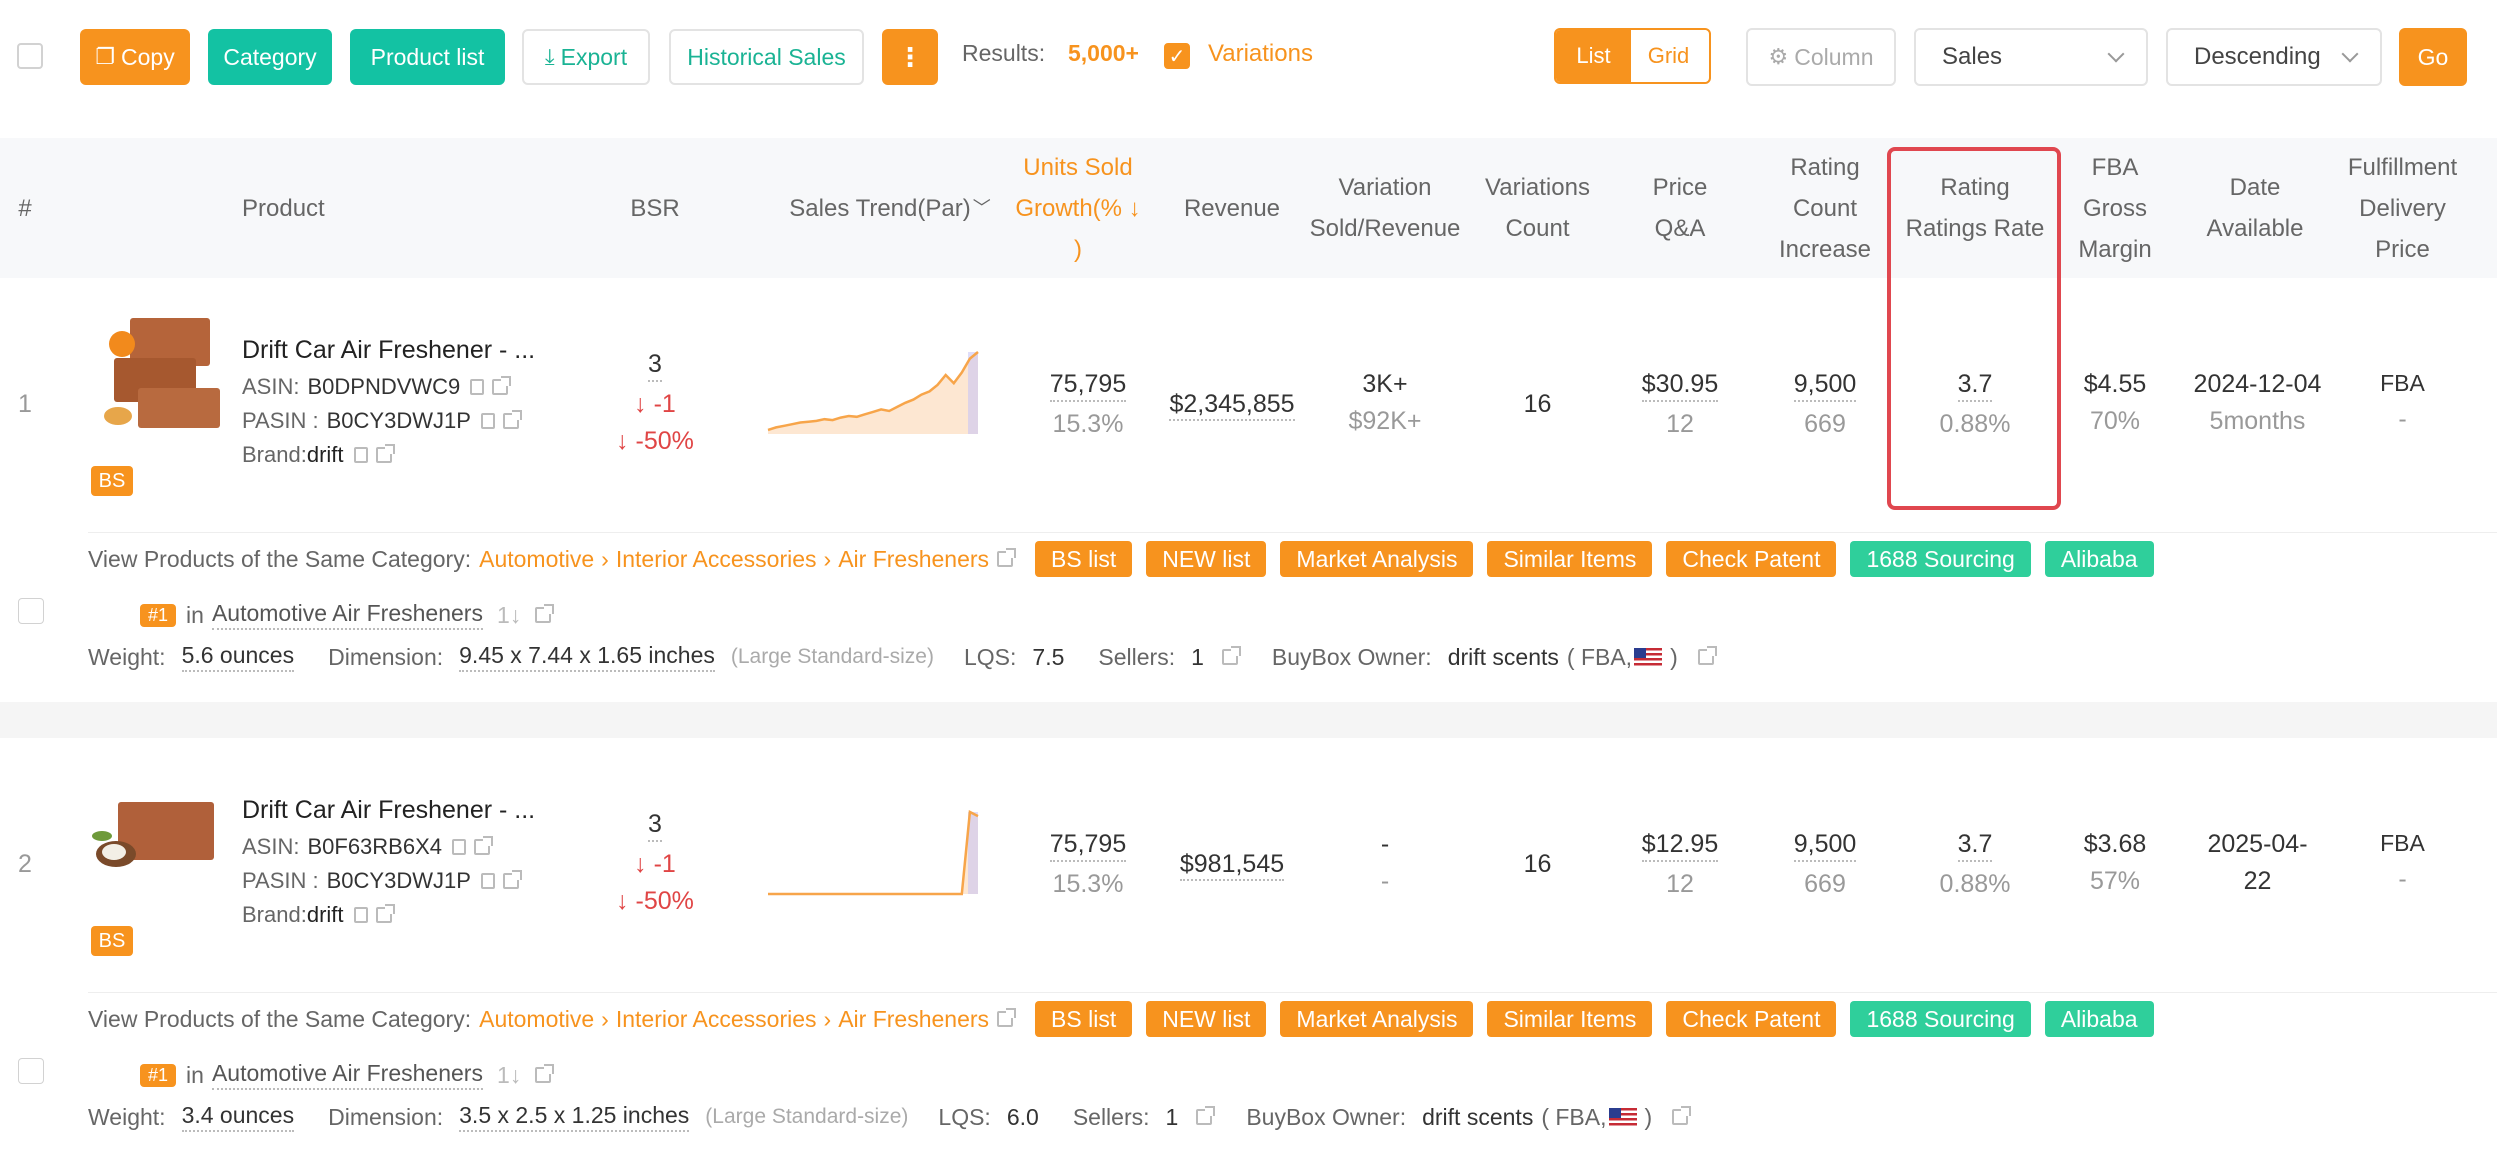  What do you see at coordinates (2350, 54) in the screenshot?
I see `chevron-down-icon` at bounding box center [2350, 54].